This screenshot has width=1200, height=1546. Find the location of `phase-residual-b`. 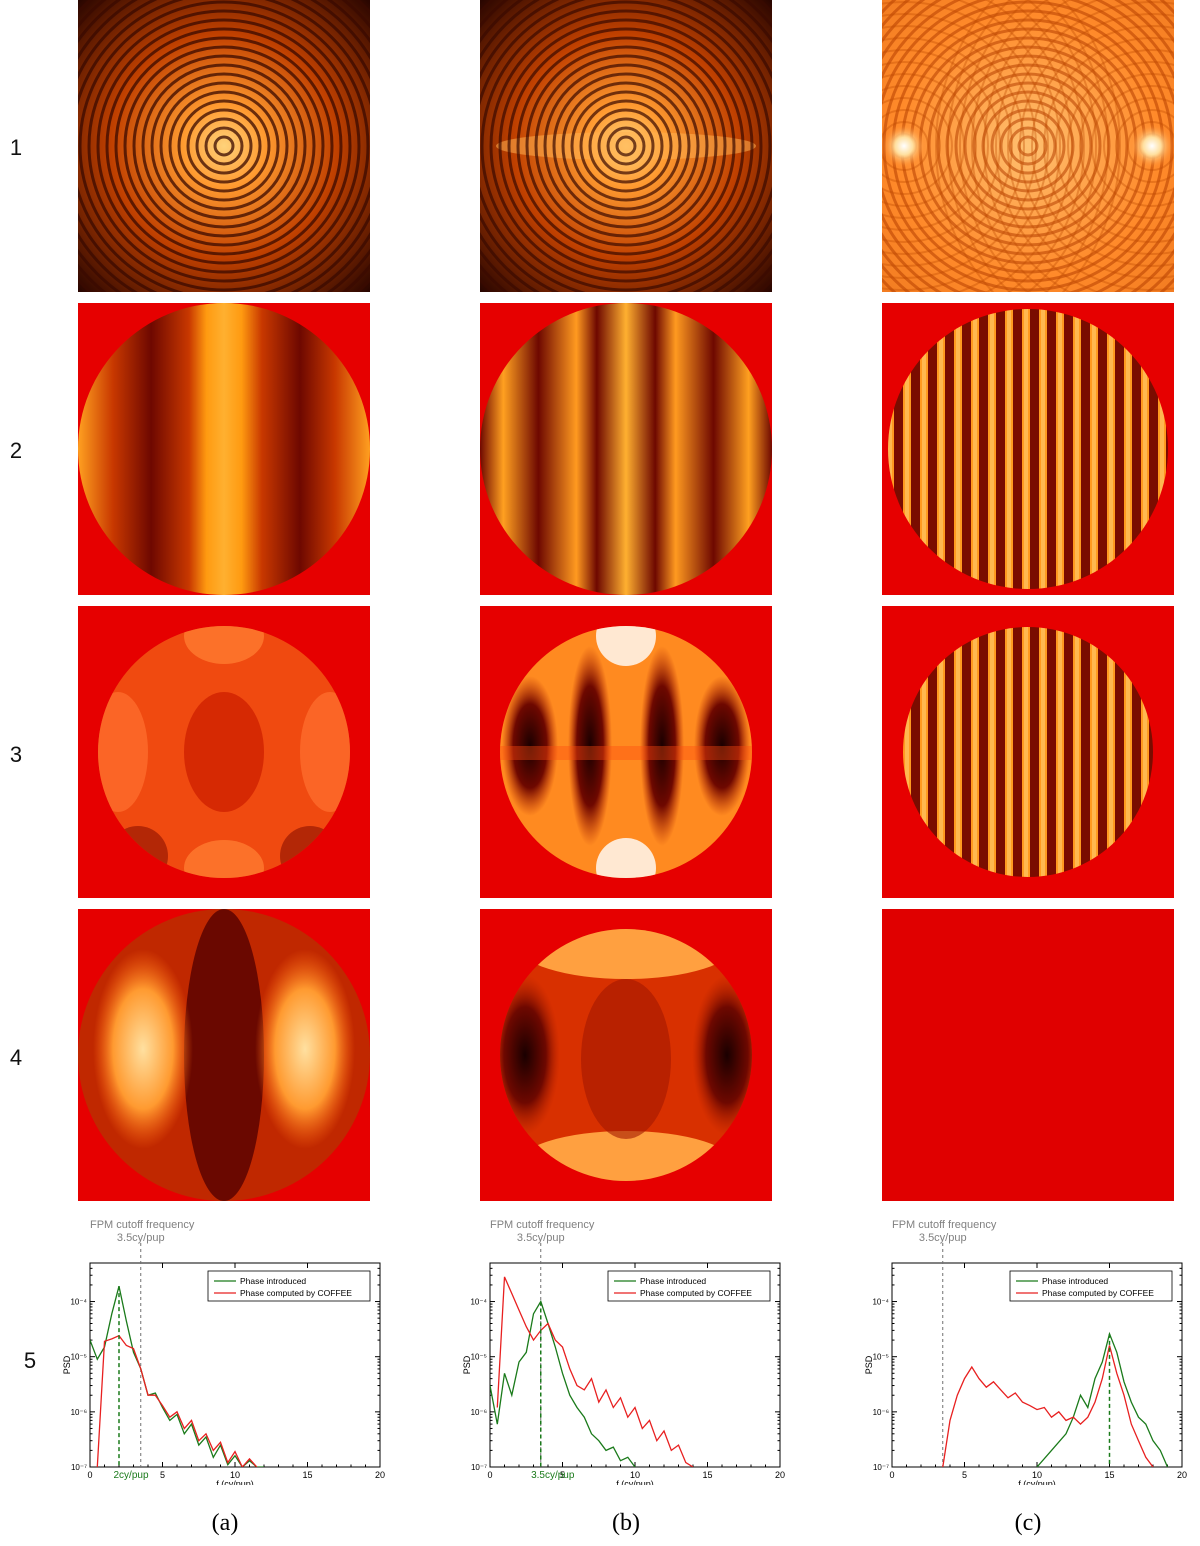

phase-residual-b is located at coordinates (626, 1055).